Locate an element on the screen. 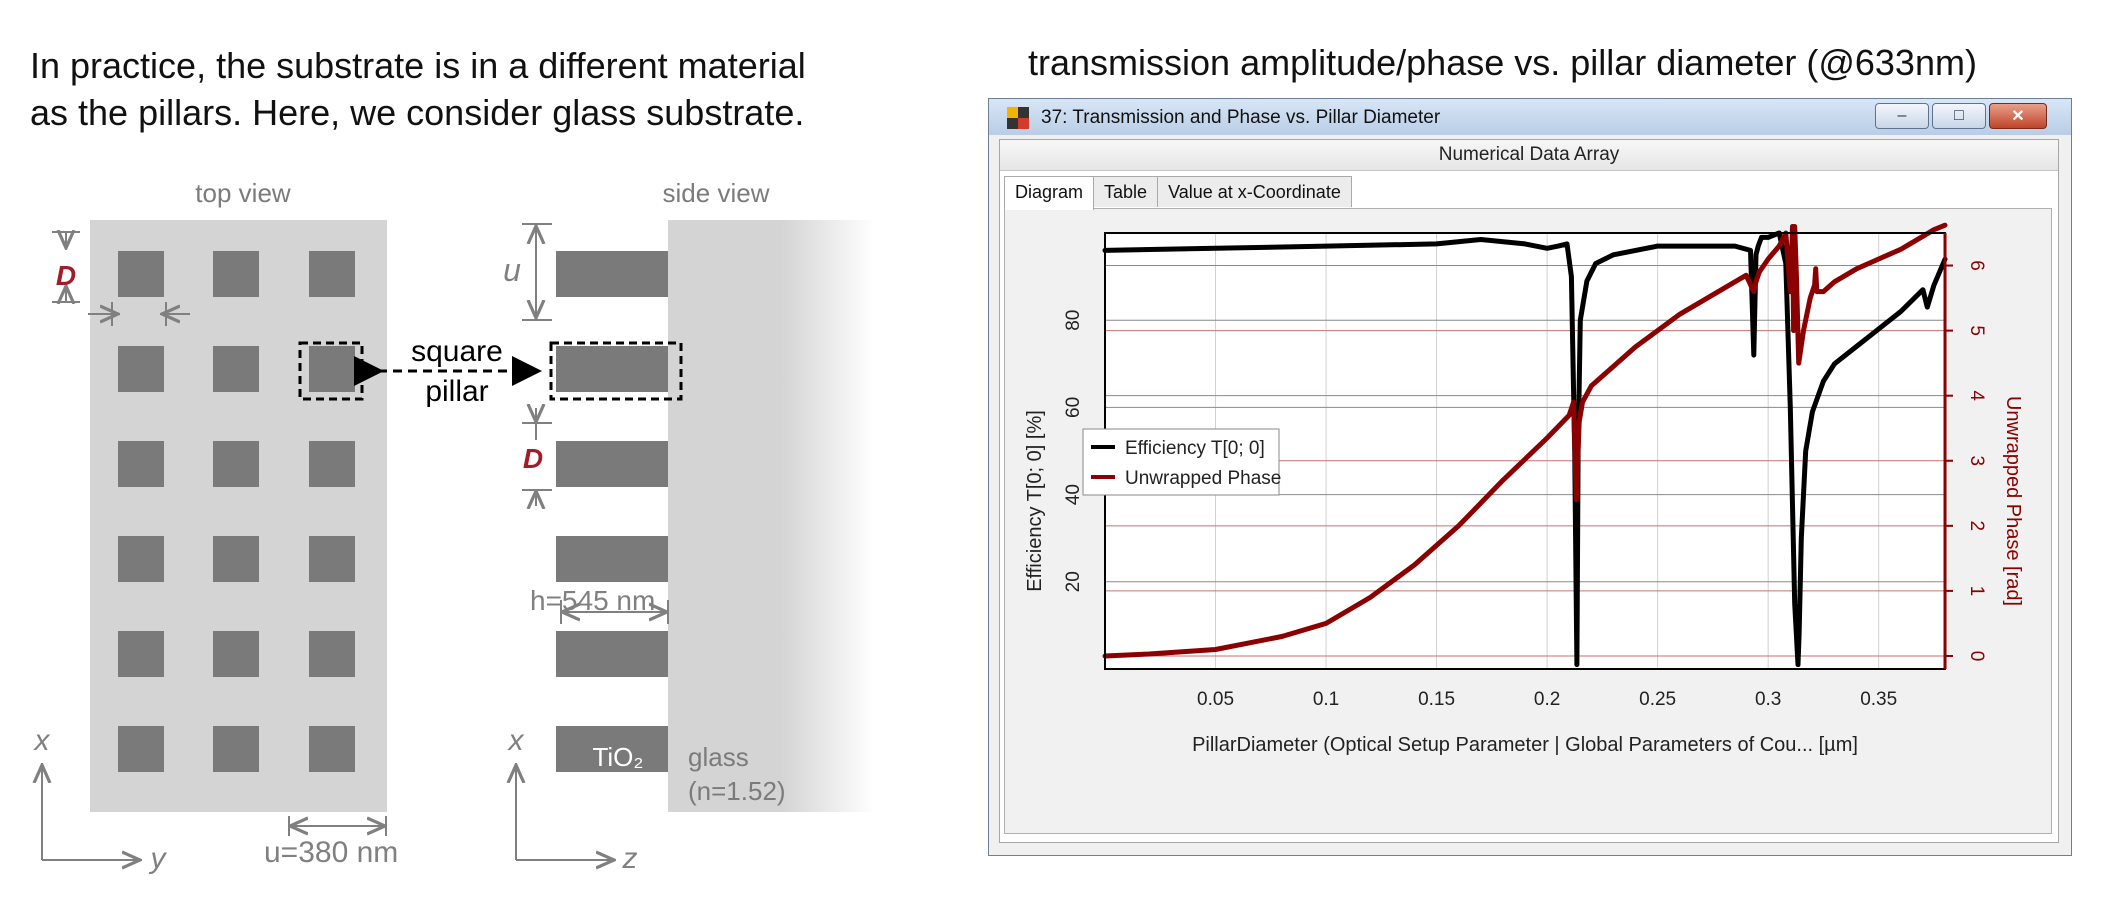 The width and height of the screenshot is (2102, 901). h-dimension is located at coordinates (614, 612).